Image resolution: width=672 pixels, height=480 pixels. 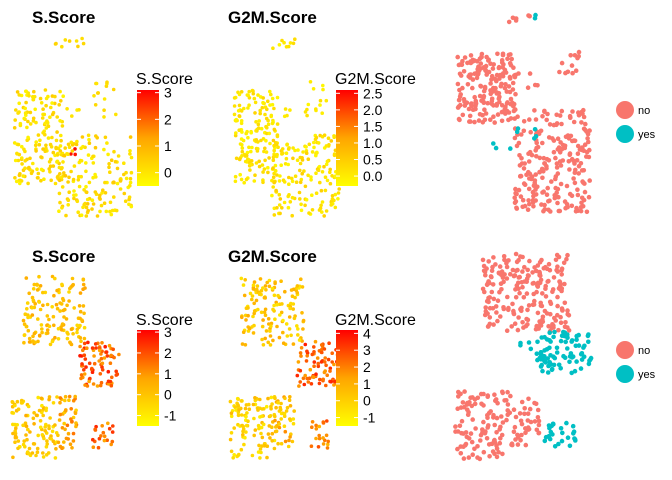 I want to click on colorbar-tick-label: 3, so click(x=168, y=93).